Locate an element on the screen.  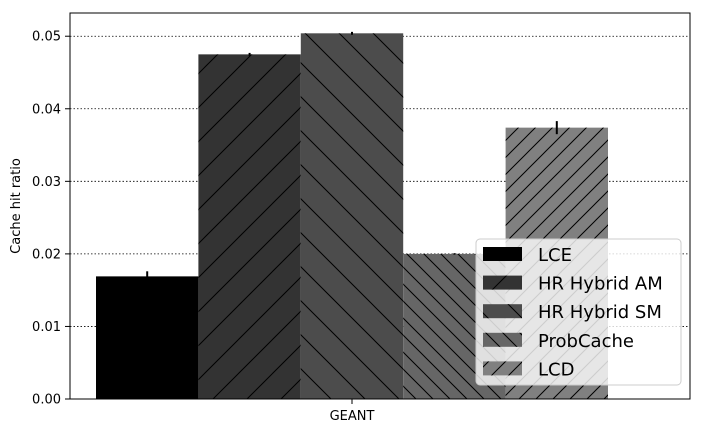
legend-item: ProbCache is located at coordinates (558, 341).